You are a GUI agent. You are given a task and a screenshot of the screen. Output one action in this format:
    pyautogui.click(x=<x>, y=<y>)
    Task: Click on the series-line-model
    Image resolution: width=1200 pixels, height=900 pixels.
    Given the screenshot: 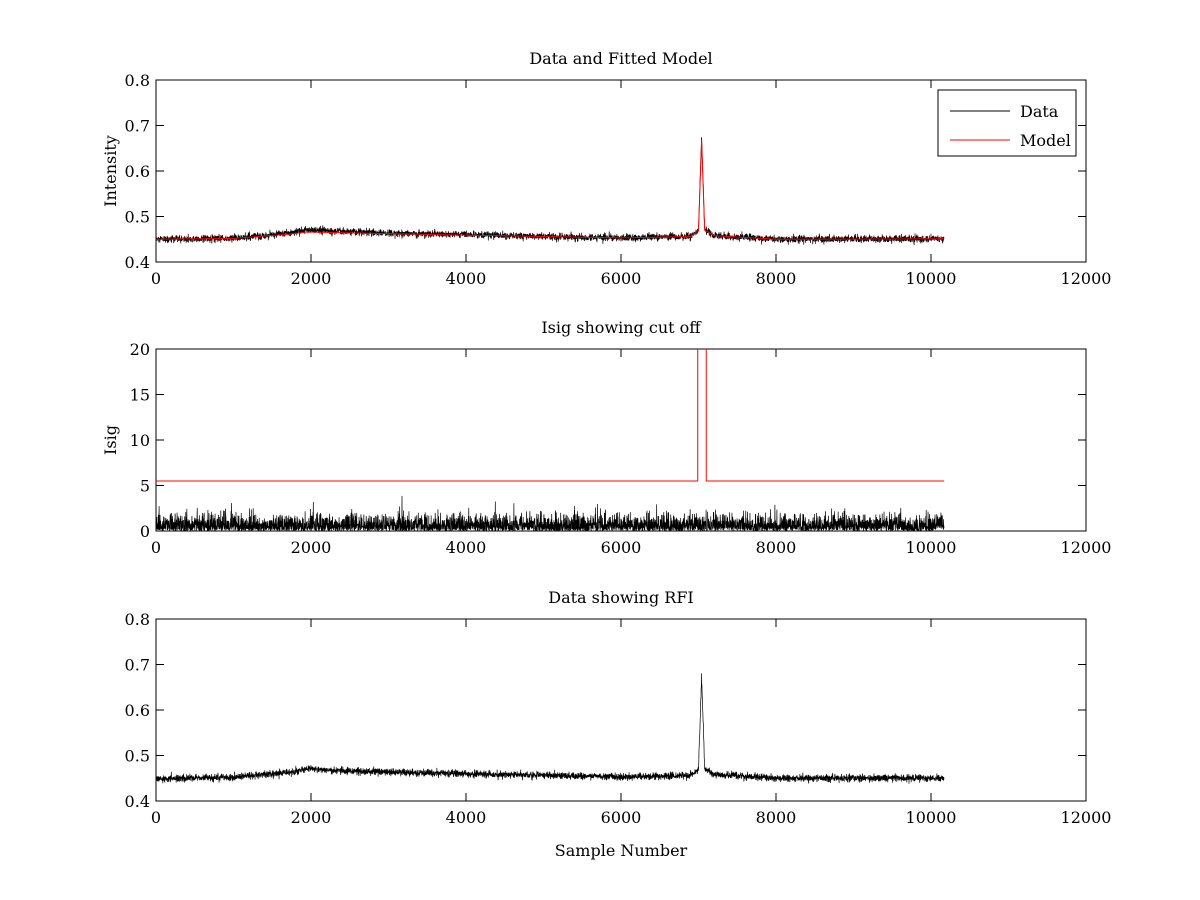 What is the action you would take?
    pyautogui.click(x=550, y=190)
    